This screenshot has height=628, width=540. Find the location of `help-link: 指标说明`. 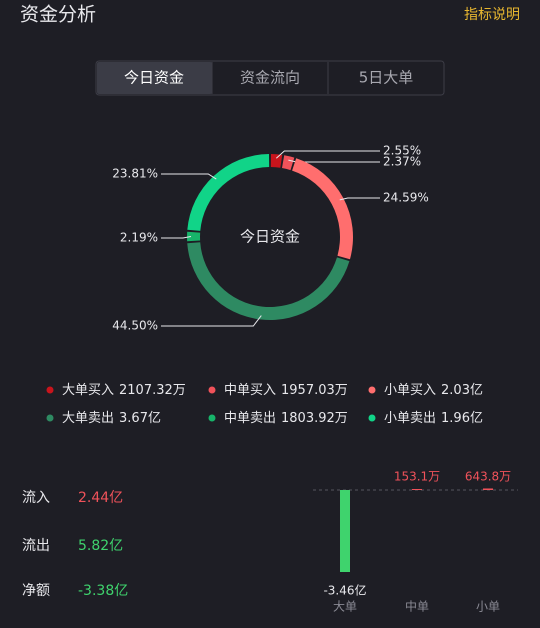

help-link: 指标说明 is located at coordinates (492, 15).